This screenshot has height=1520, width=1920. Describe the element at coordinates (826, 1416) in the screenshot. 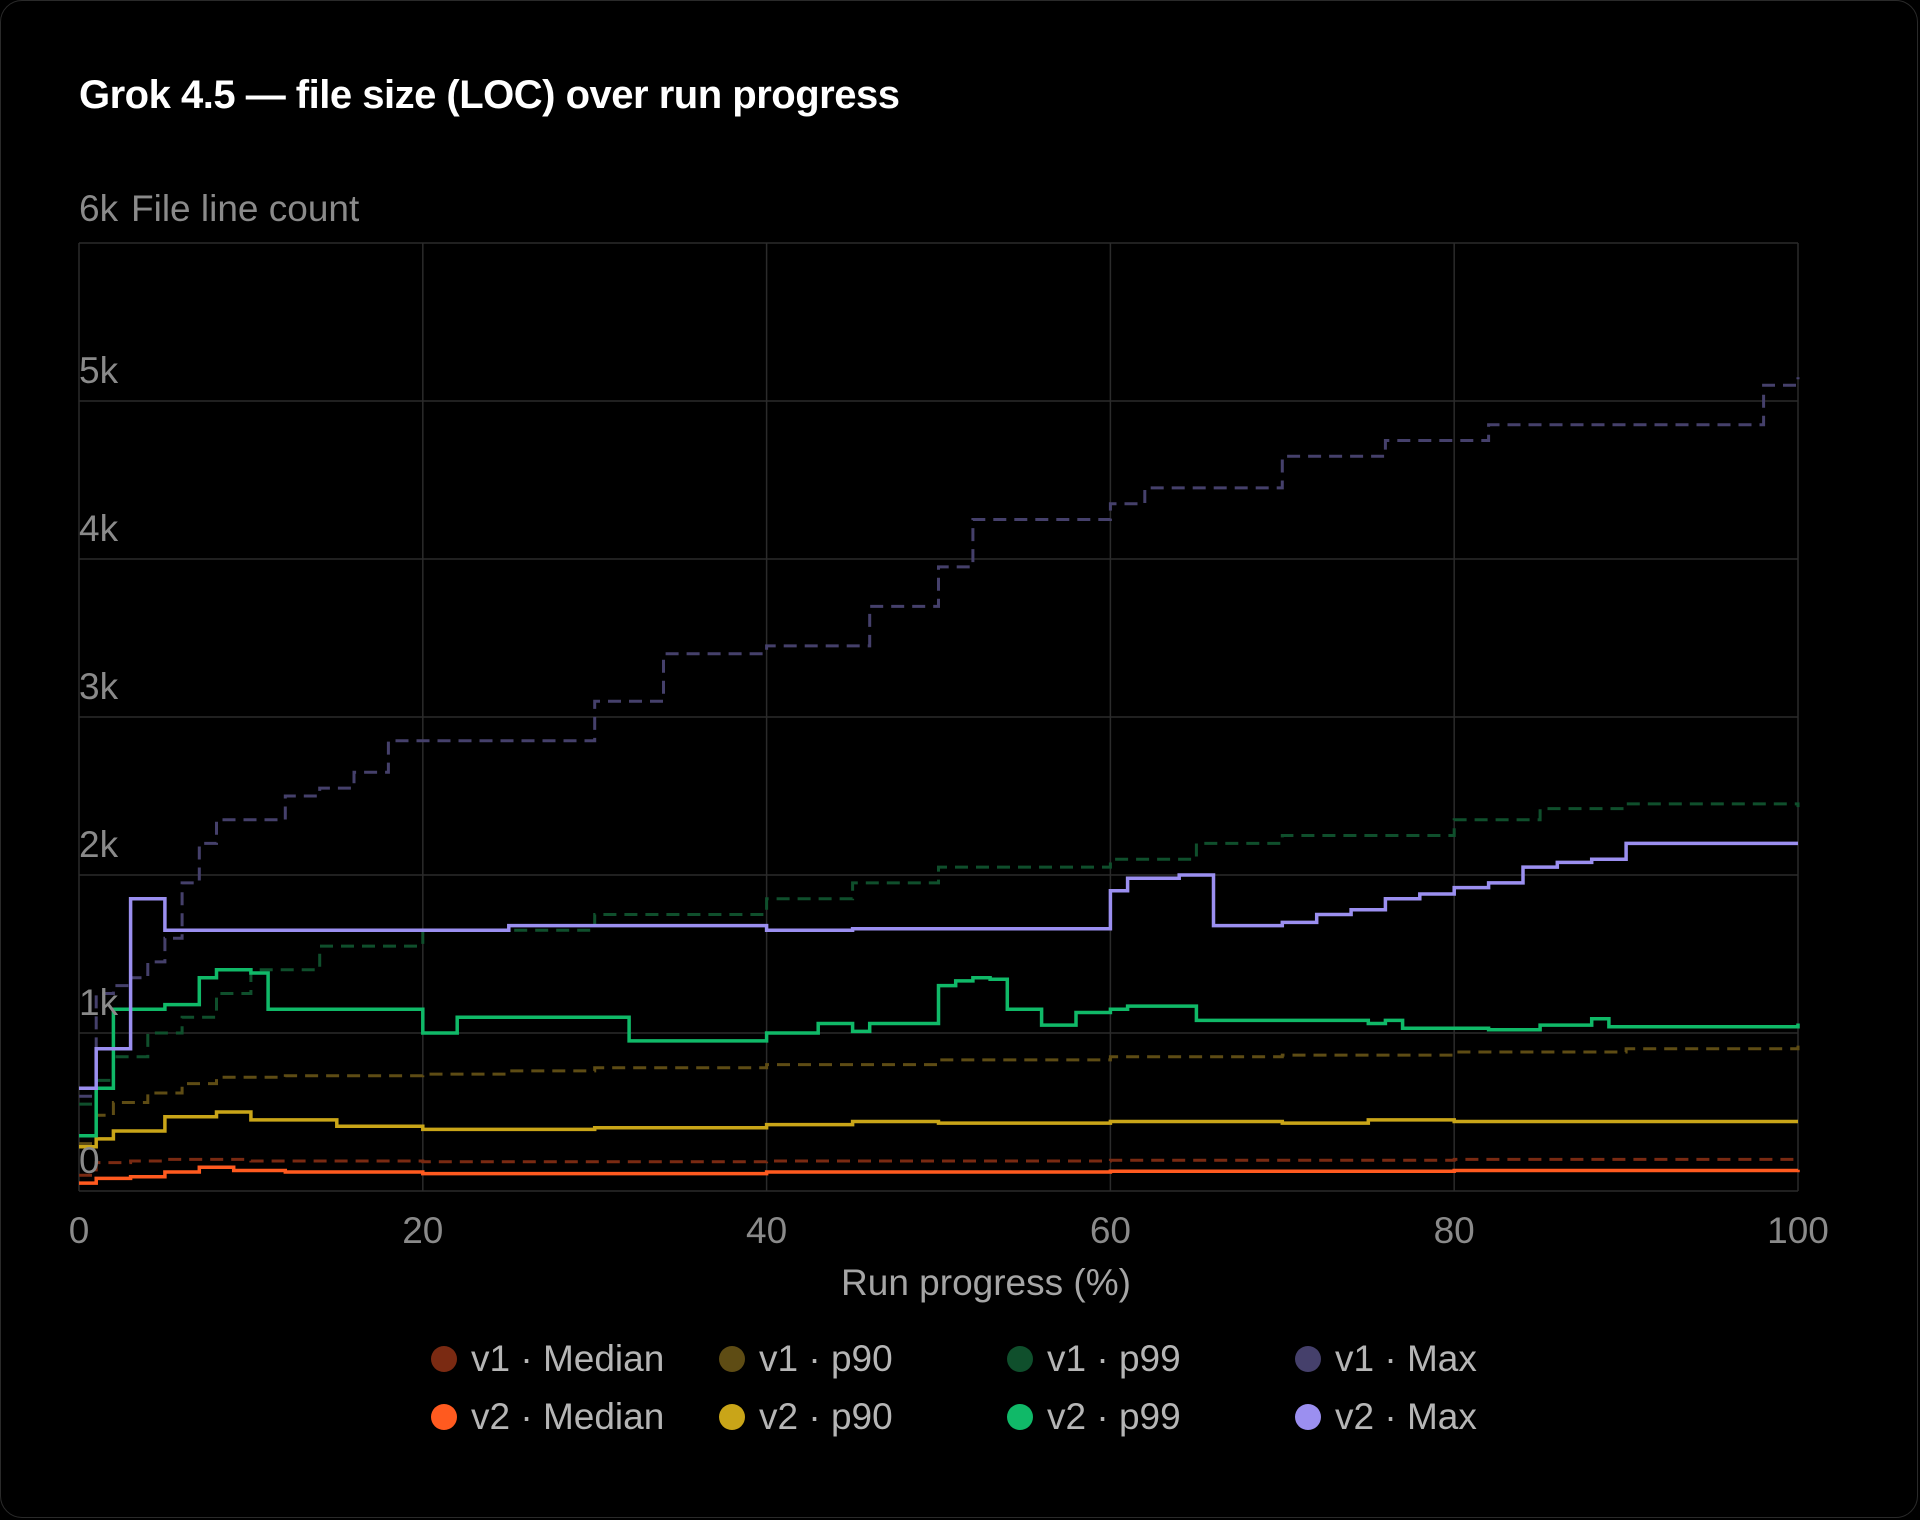

I see `legend-label: v2 · p90` at that location.